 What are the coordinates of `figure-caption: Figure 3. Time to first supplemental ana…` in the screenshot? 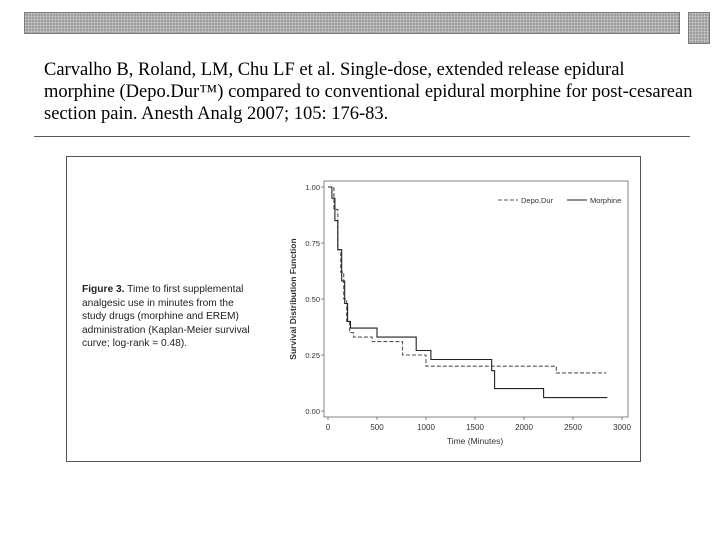 It's located at (170, 317).